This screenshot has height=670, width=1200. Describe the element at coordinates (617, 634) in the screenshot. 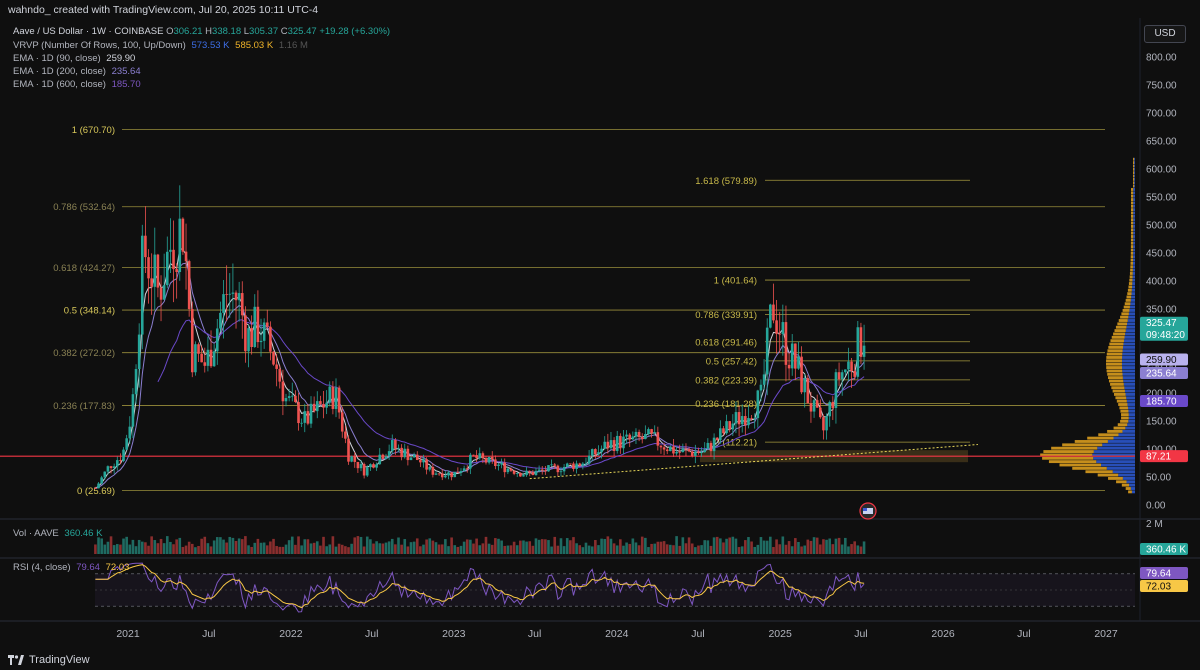

I see `time-tick-label: 2024` at that location.